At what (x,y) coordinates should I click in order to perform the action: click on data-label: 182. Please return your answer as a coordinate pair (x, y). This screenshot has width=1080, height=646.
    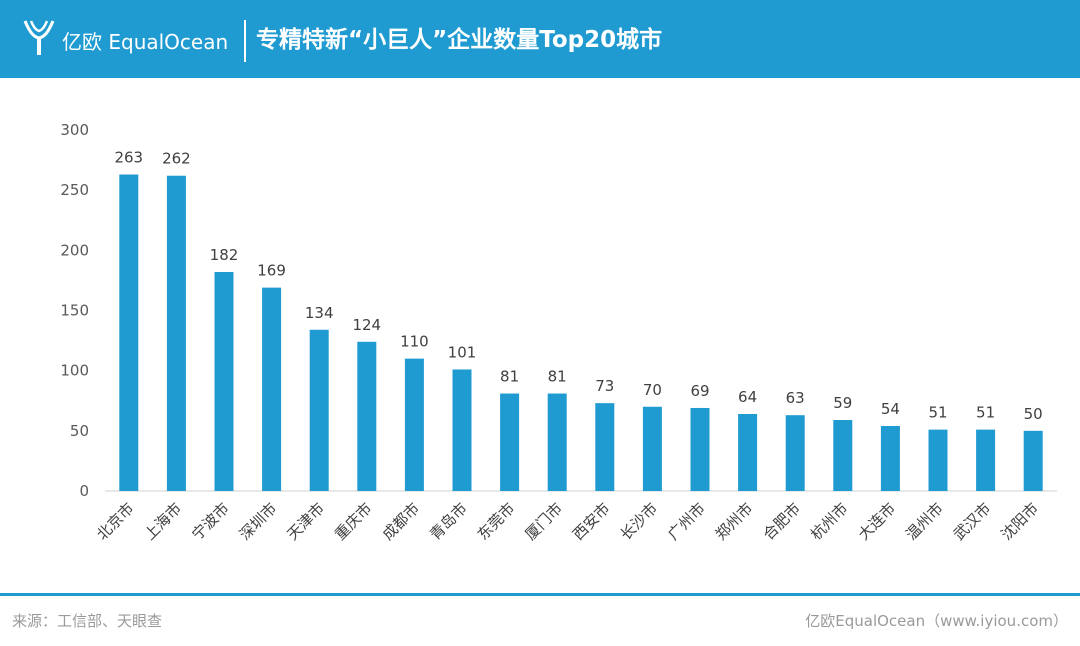
    Looking at the image, I should click on (224, 255).